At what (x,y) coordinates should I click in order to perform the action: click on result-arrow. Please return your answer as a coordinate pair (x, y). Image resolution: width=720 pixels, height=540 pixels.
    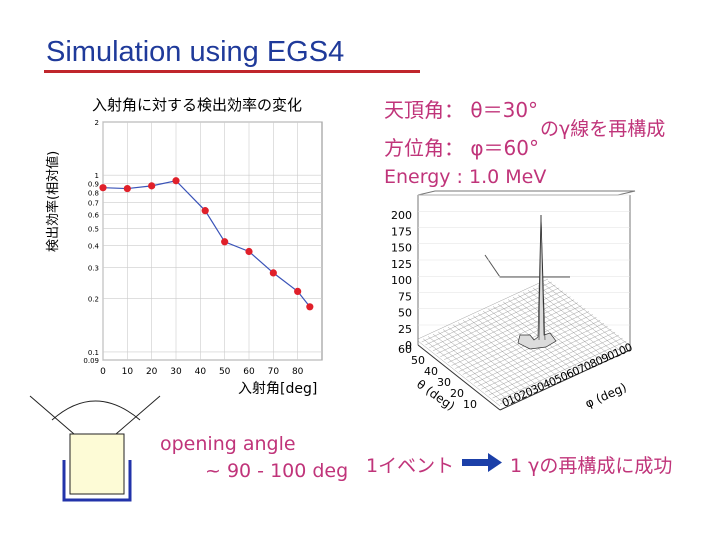
    Looking at the image, I should click on (482, 462).